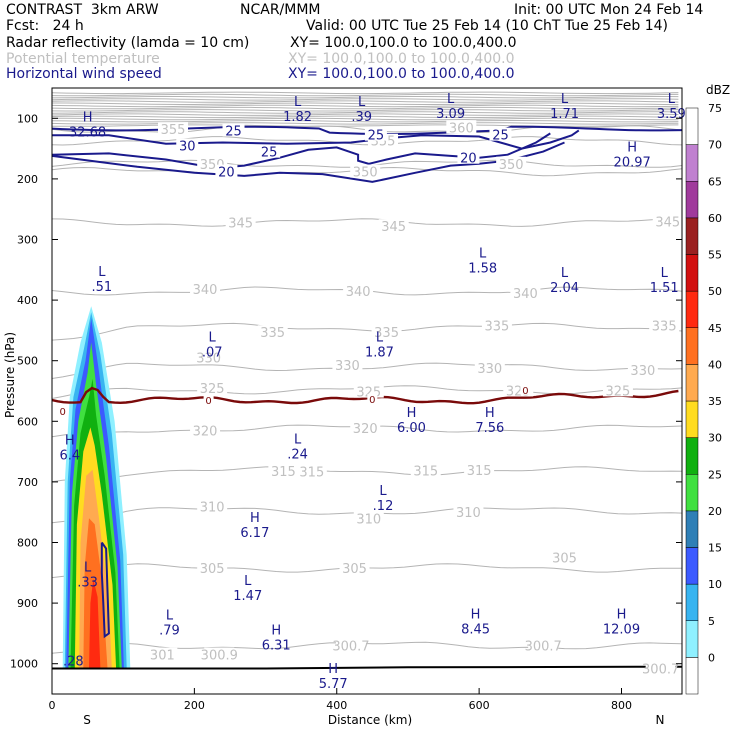  Describe the element at coordinates (401, 59) in the screenshot. I see `field-theta-xy: XY= 100.0,100.0 to 100.0,400.0` at that location.